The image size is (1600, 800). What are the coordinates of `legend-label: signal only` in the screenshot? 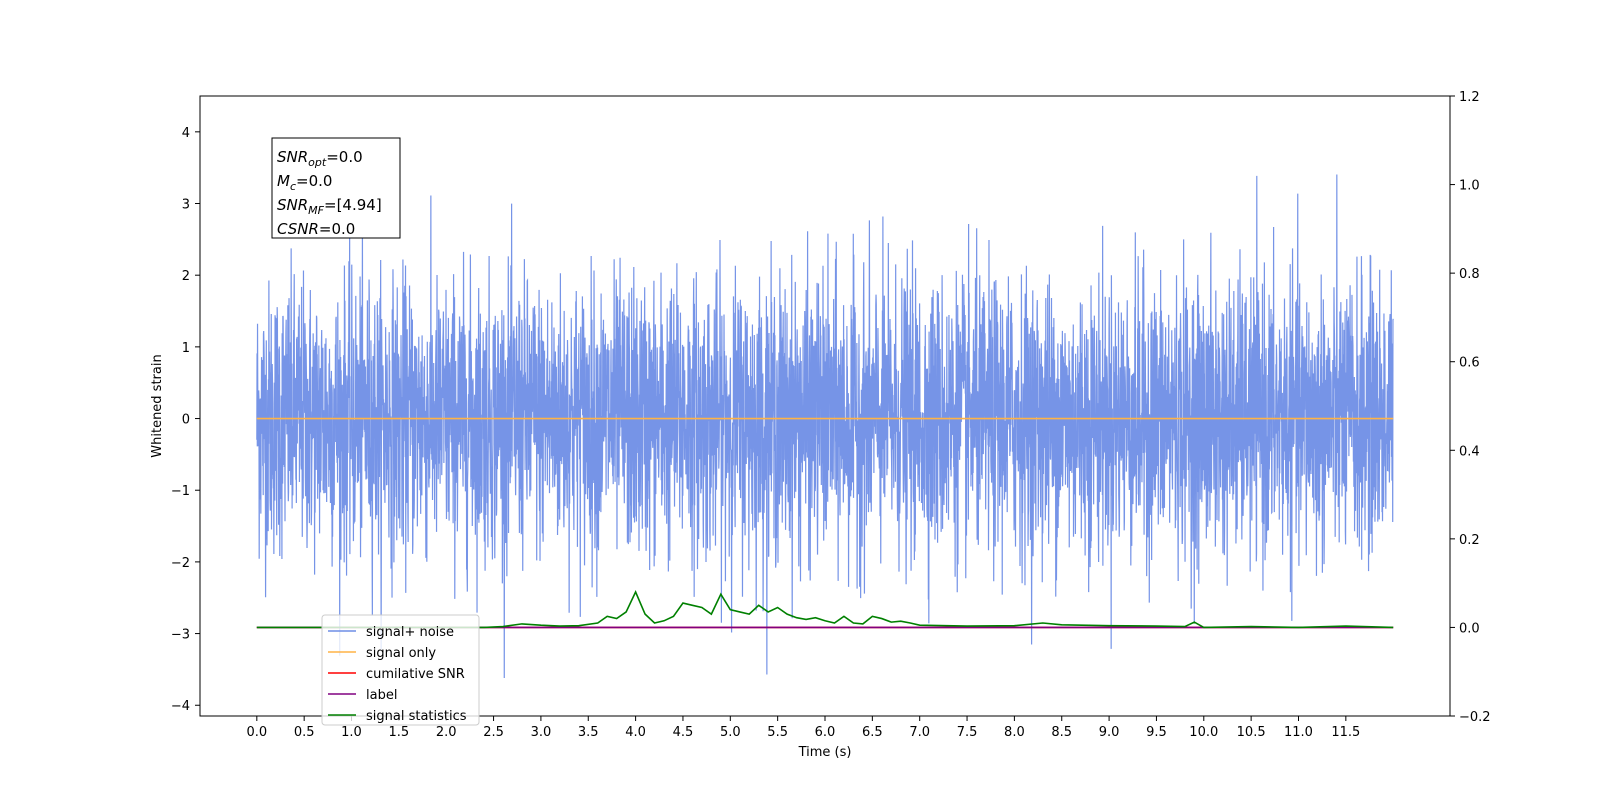 It's located at (401, 653).